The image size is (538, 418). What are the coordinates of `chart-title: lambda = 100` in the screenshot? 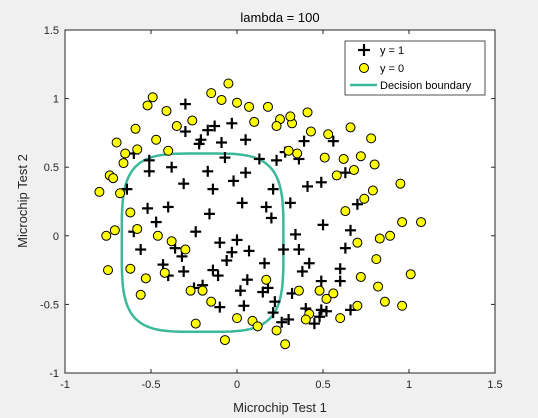 It's located at (279, 17).